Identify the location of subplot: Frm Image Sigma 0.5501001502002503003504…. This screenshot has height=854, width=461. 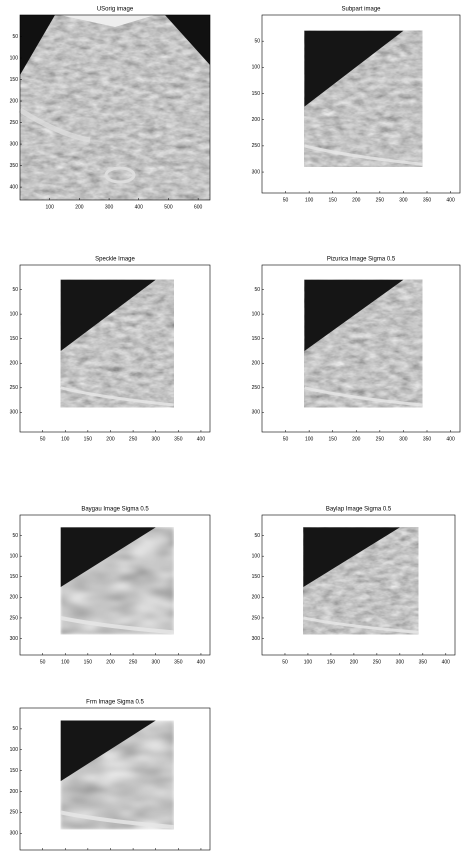
(110, 775).